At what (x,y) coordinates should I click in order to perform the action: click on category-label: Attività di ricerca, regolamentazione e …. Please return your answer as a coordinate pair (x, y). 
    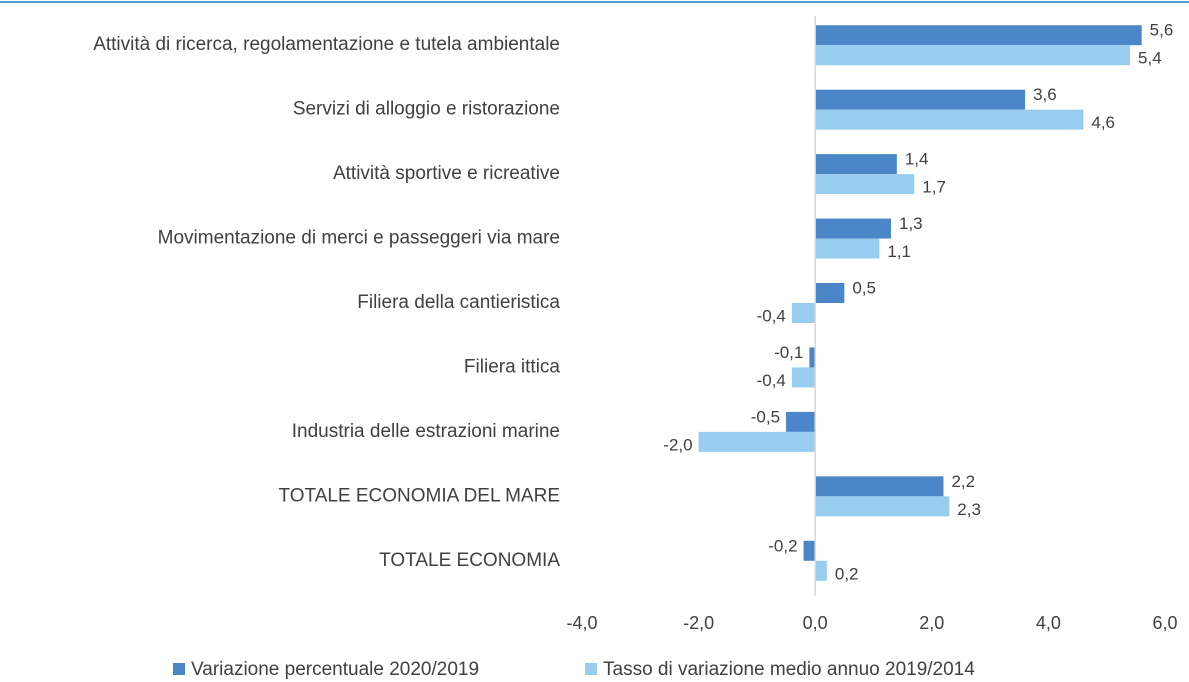
    Looking at the image, I should click on (326, 44).